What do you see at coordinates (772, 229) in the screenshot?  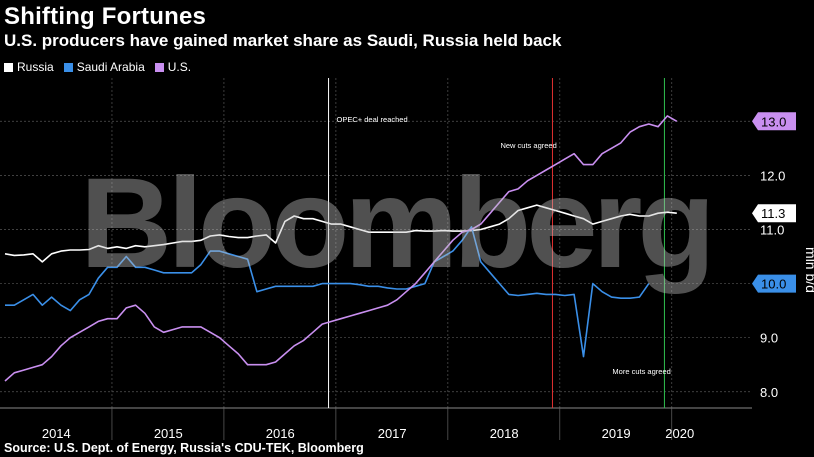 I see `y-tick-label: 11.0` at bounding box center [772, 229].